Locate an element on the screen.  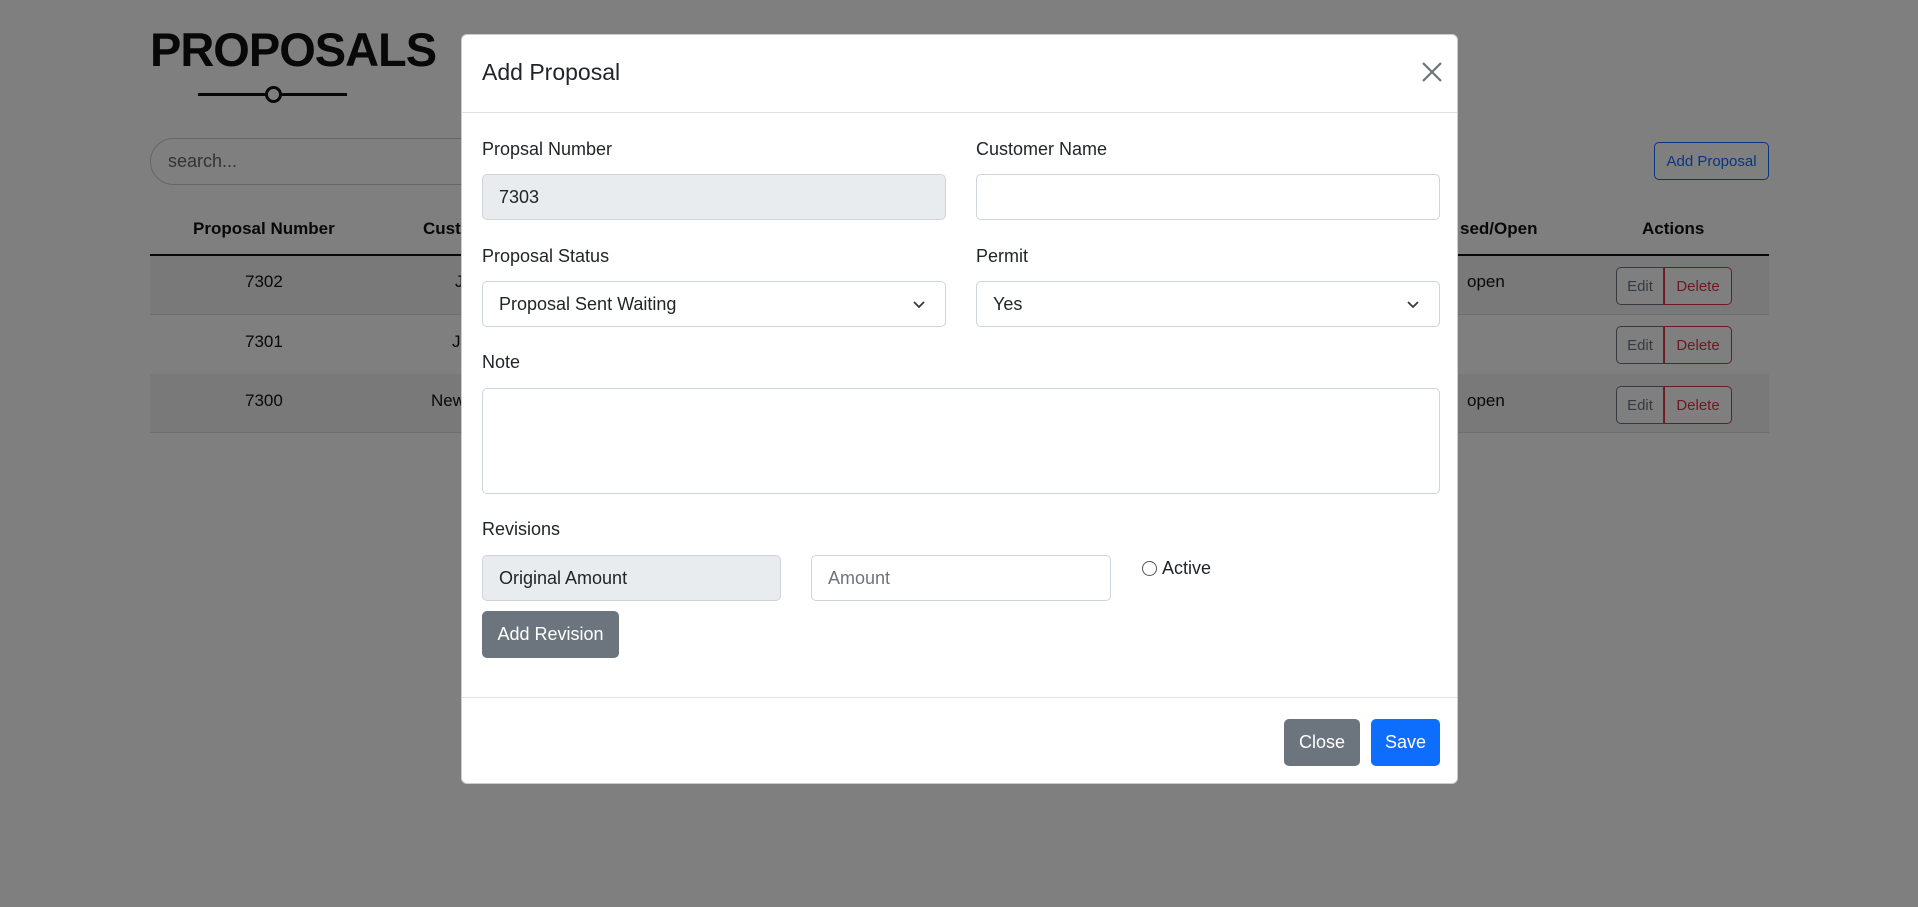
modal-footer-divider is located at coordinates (959, 697).